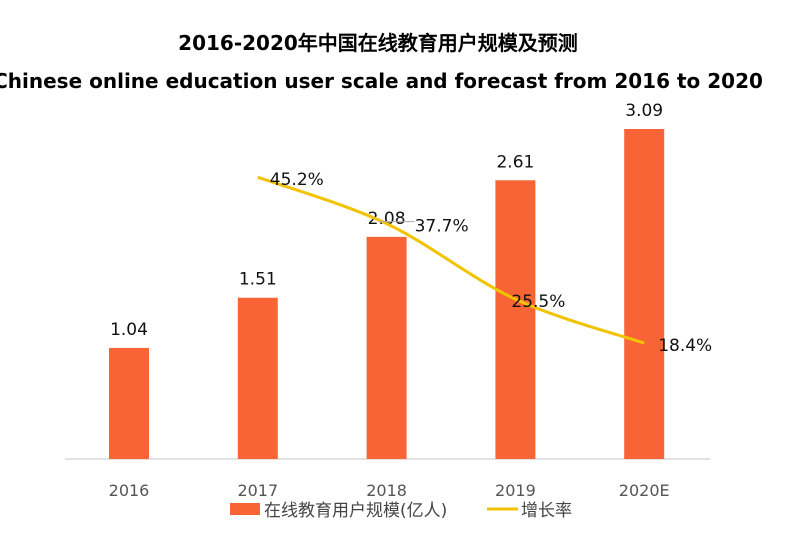 The width and height of the screenshot is (793, 535). I want to click on legend: 在线教育用户规模(亿人) 增长率, so click(401, 511).